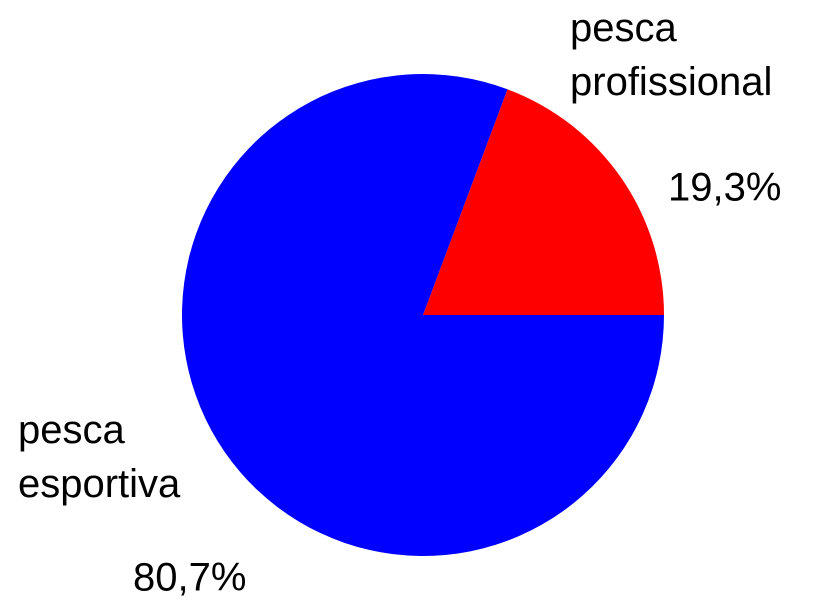  I want to click on slice-label-line: profissional, so click(671, 82).